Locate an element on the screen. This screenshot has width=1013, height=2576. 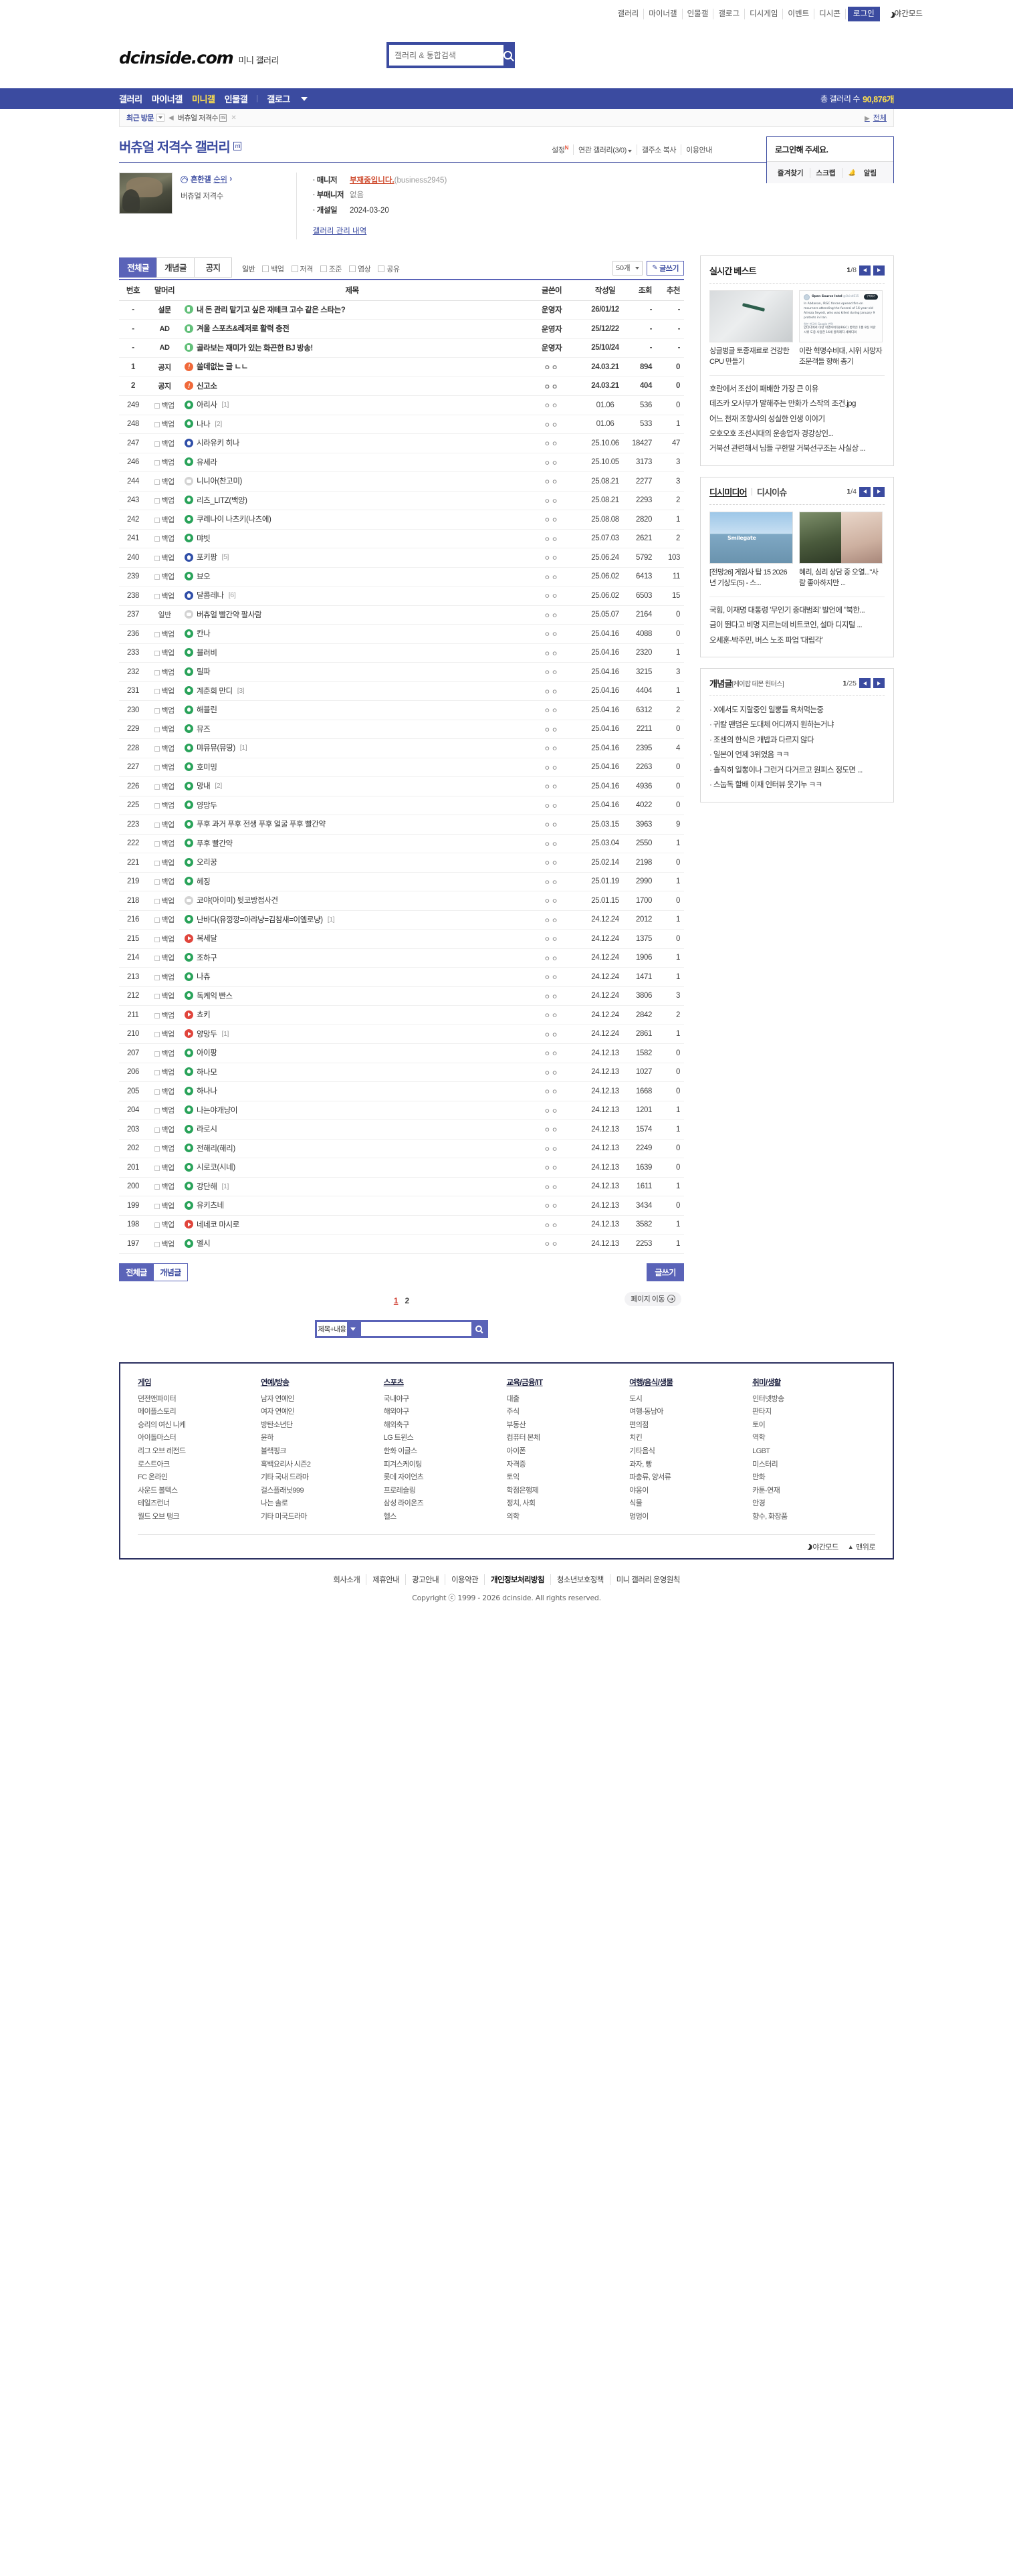
bottom-write-button: 글쓰기 is located at coordinates (665, 1272).